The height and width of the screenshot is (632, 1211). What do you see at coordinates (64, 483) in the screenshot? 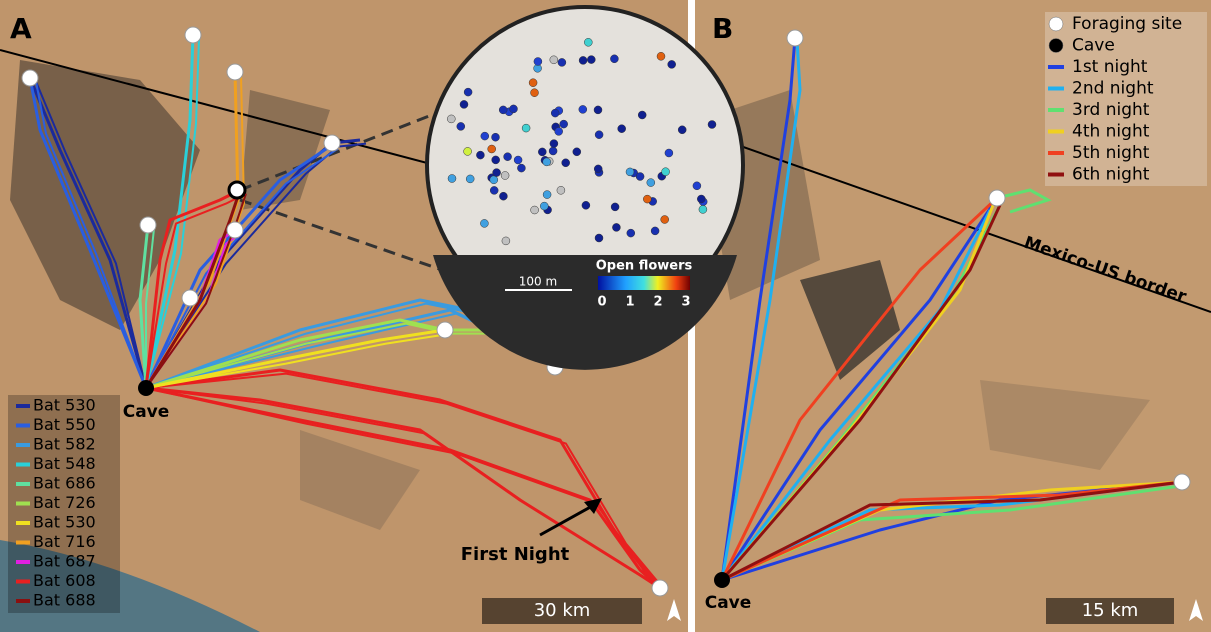
I see `legend-label: Bat 686` at bounding box center [64, 483].